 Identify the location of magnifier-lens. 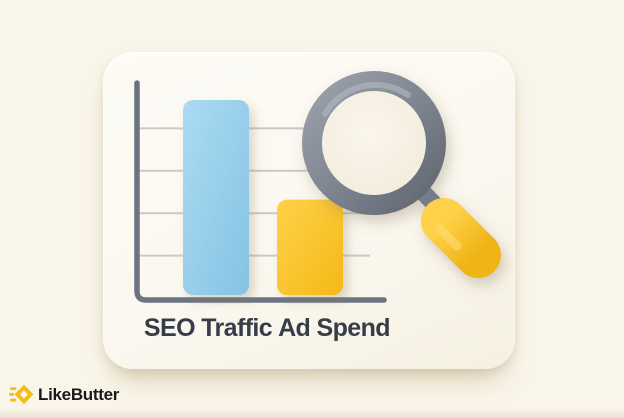
(374, 143).